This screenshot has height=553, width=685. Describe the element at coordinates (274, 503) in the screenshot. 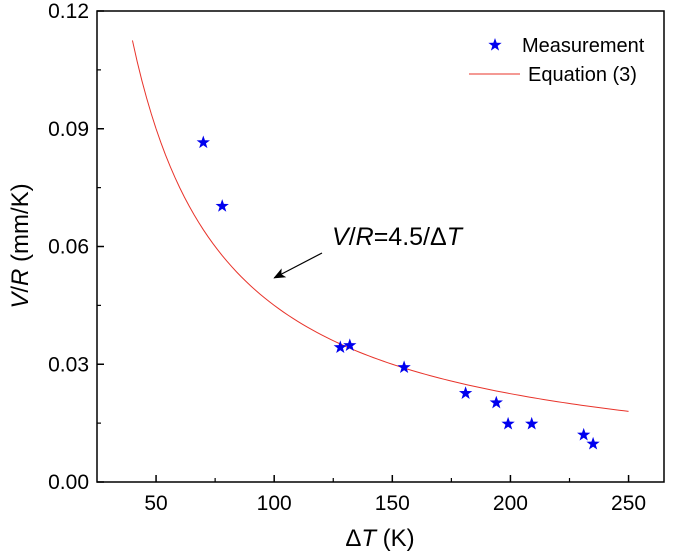

I see `x-tick-label: 100` at that location.